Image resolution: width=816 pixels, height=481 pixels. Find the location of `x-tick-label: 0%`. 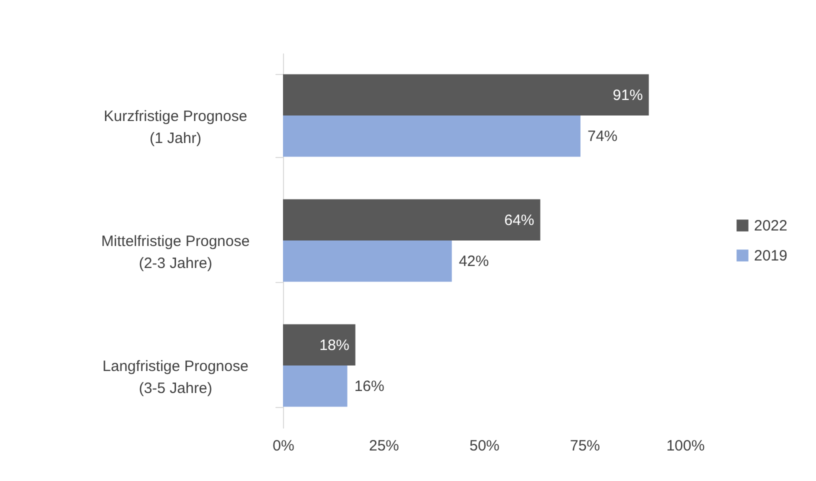

x-tick-label: 0% is located at coordinates (283, 446).